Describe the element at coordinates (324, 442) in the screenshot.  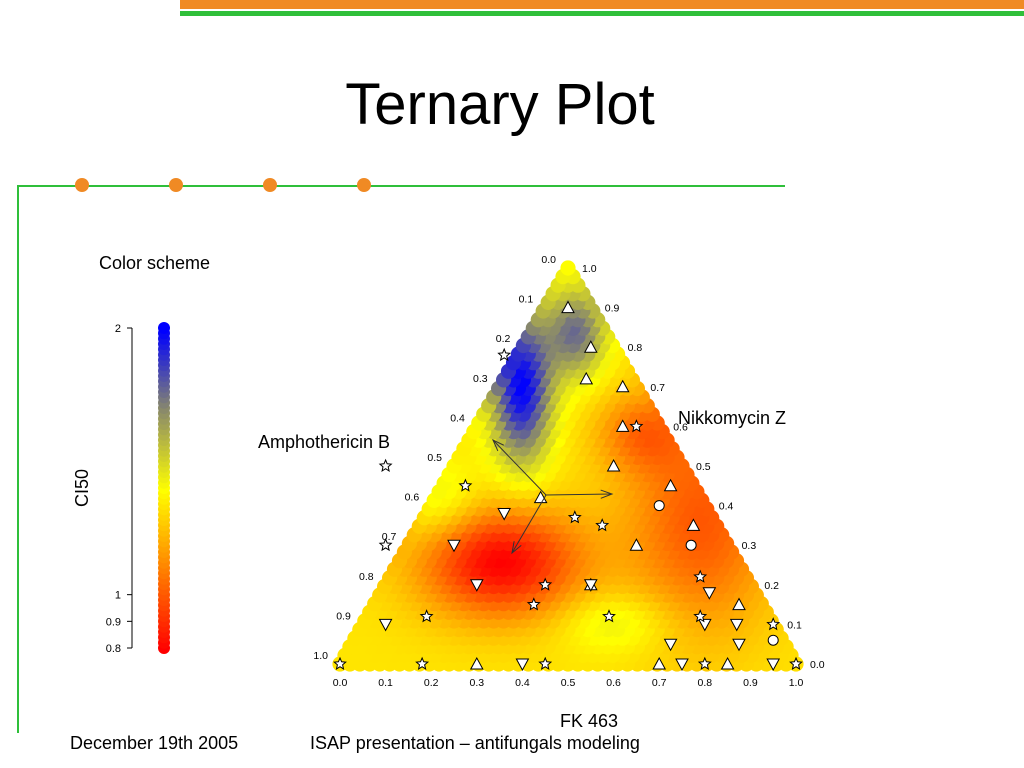
I see `label-amphothericin-b: Amphothericin B` at that location.